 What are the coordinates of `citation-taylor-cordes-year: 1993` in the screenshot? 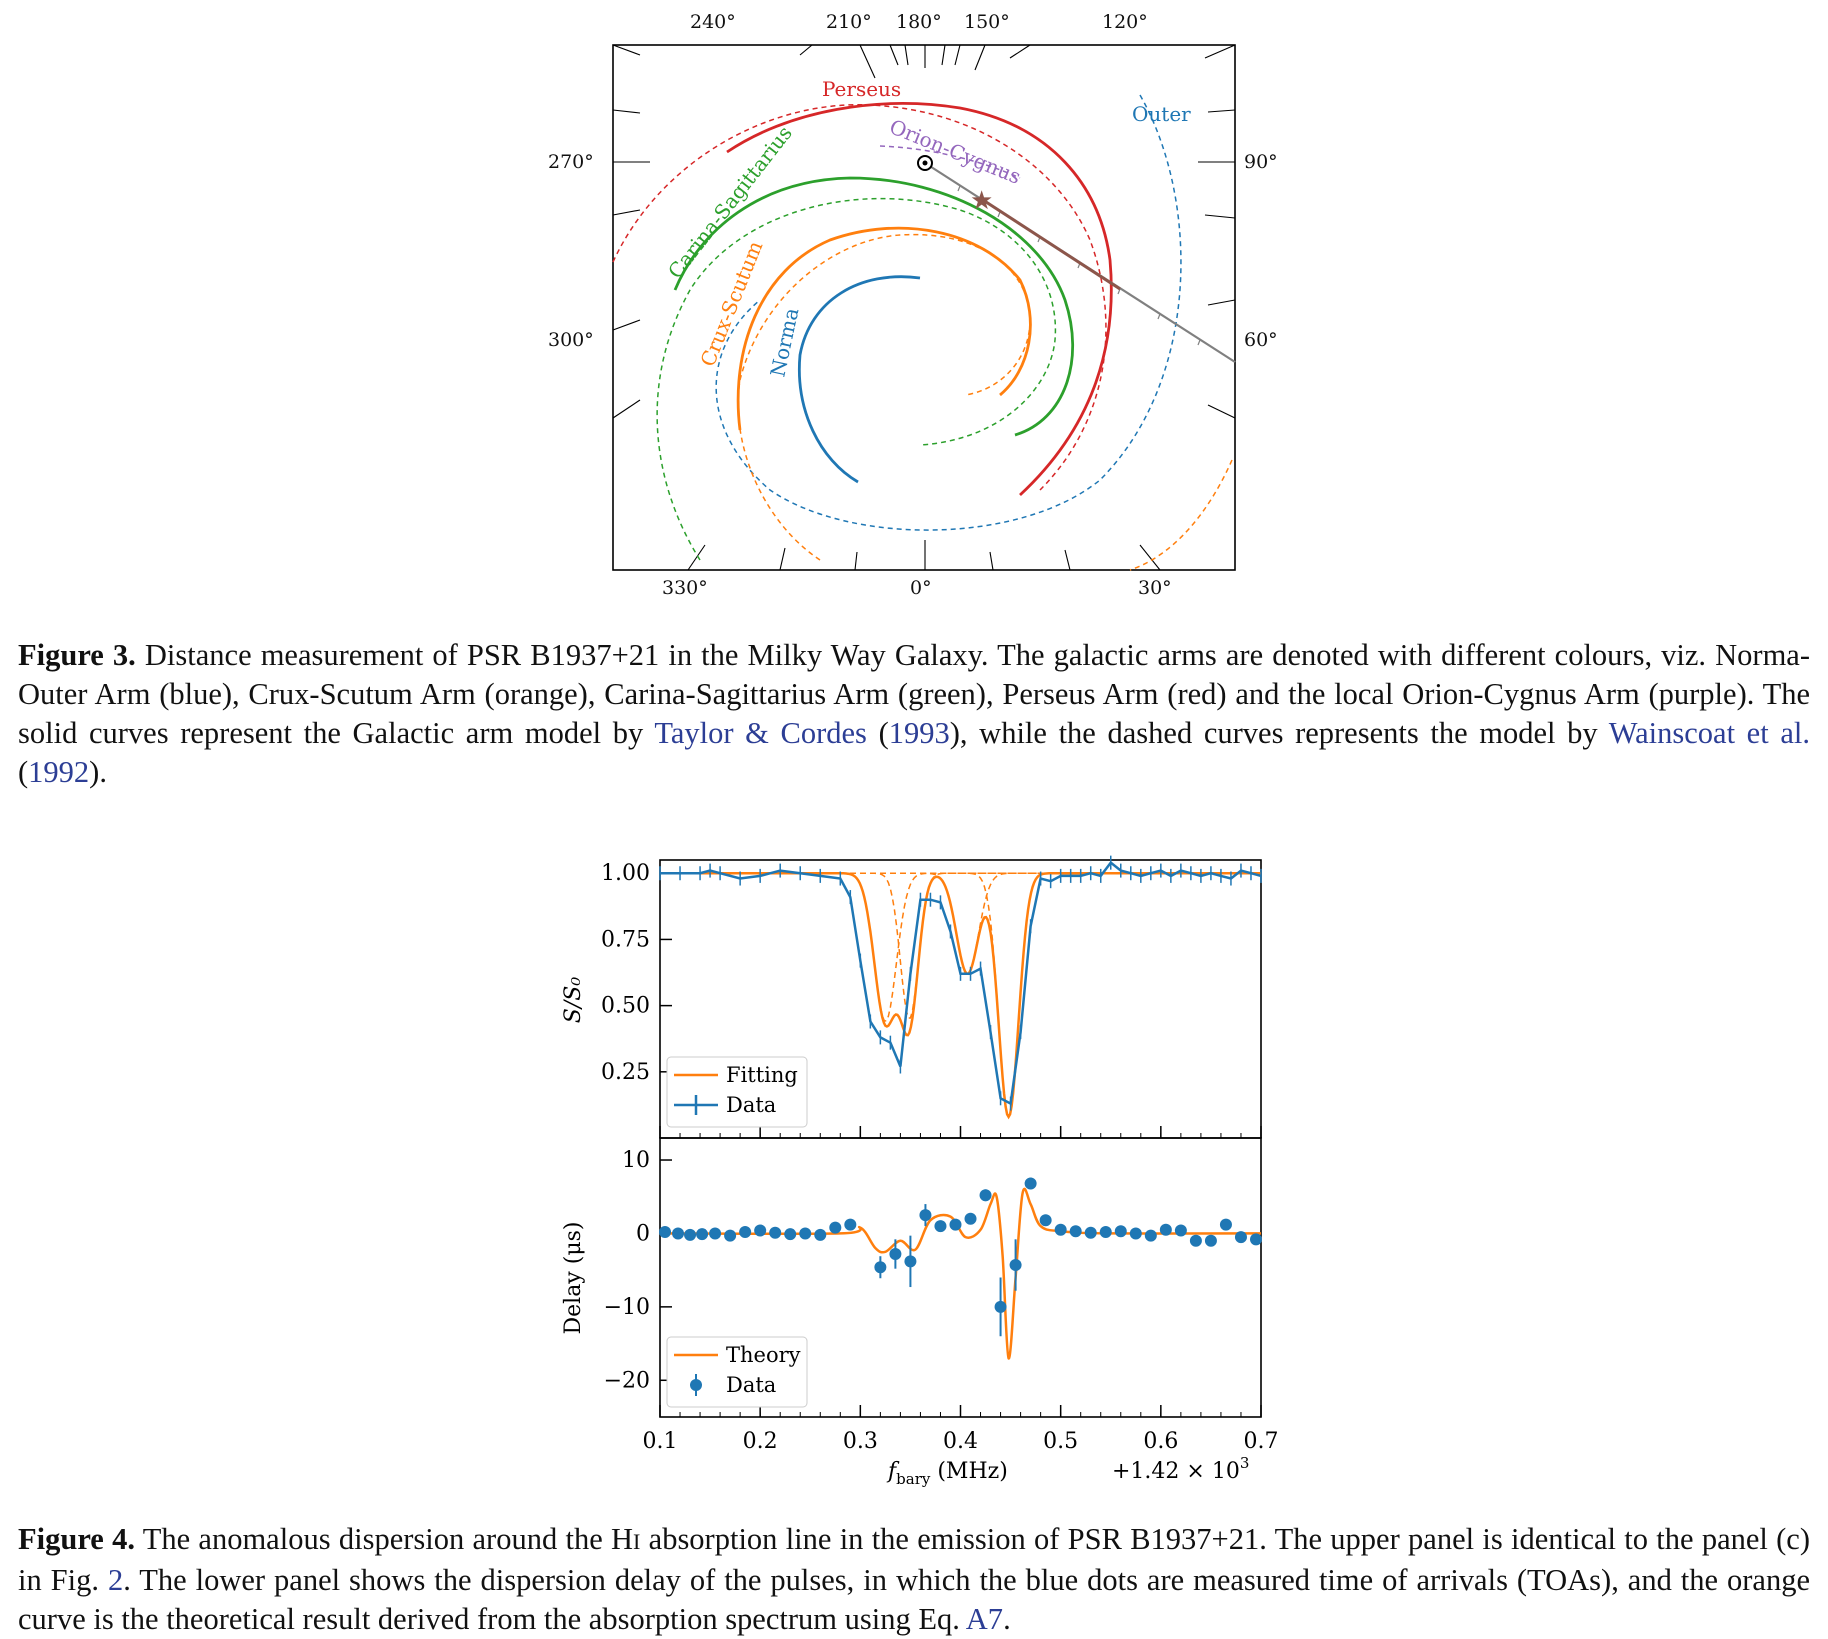 It's located at (919, 733).